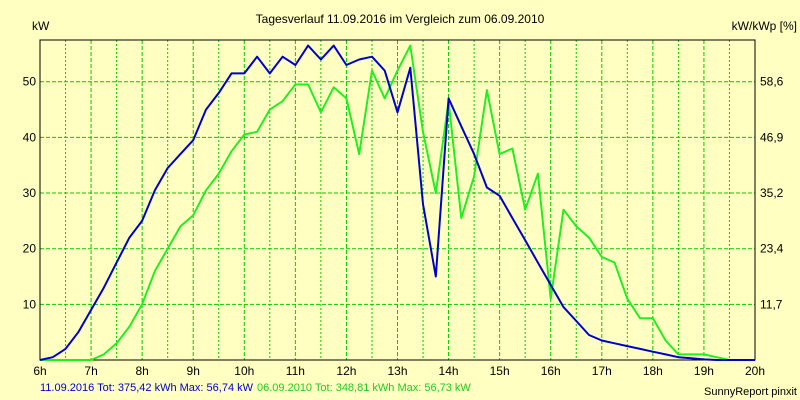 The height and width of the screenshot is (400, 800). Describe the element at coordinates (764, 26) in the screenshot. I see `y2-axis-label: kW/kWp [%]` at that location.